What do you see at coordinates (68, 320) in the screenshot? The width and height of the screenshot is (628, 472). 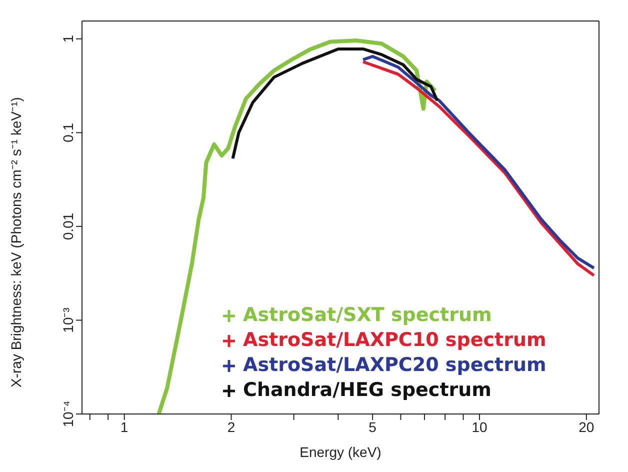 I see `y-tick-label: 10⁻³` at bounding box center [68, 320].